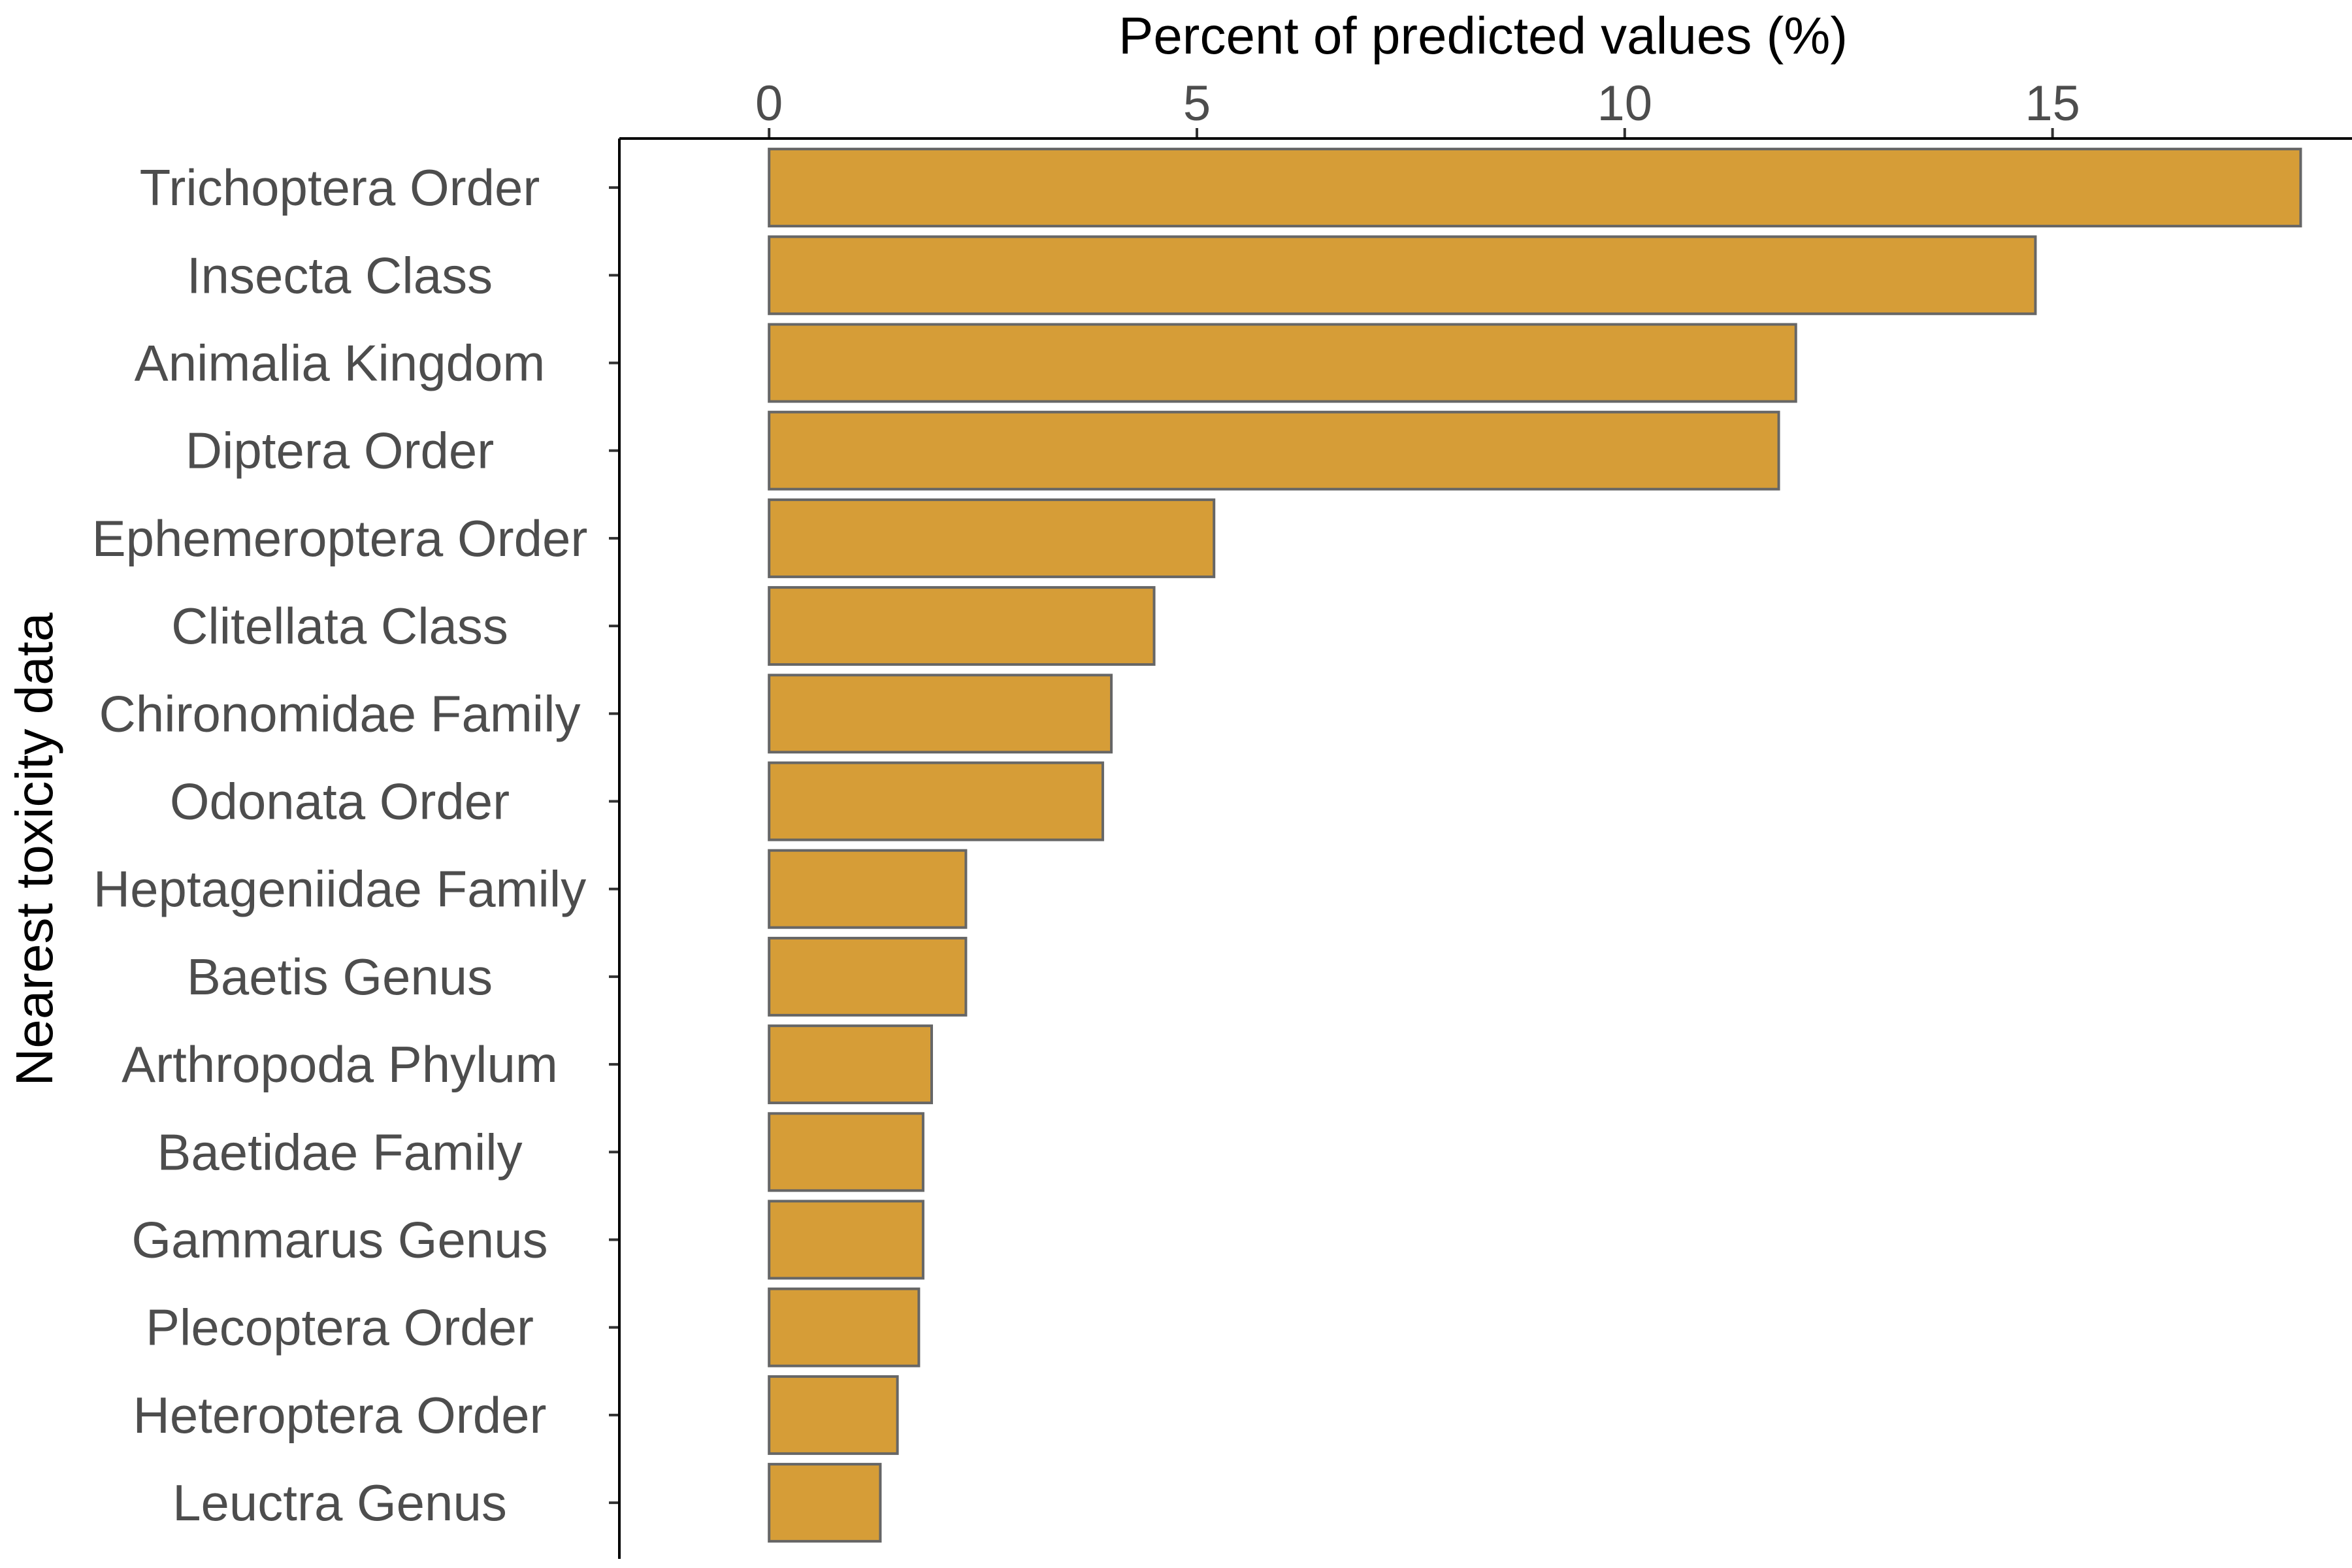  I want to click on category-label: Clitellata Class, so click(339, 626).